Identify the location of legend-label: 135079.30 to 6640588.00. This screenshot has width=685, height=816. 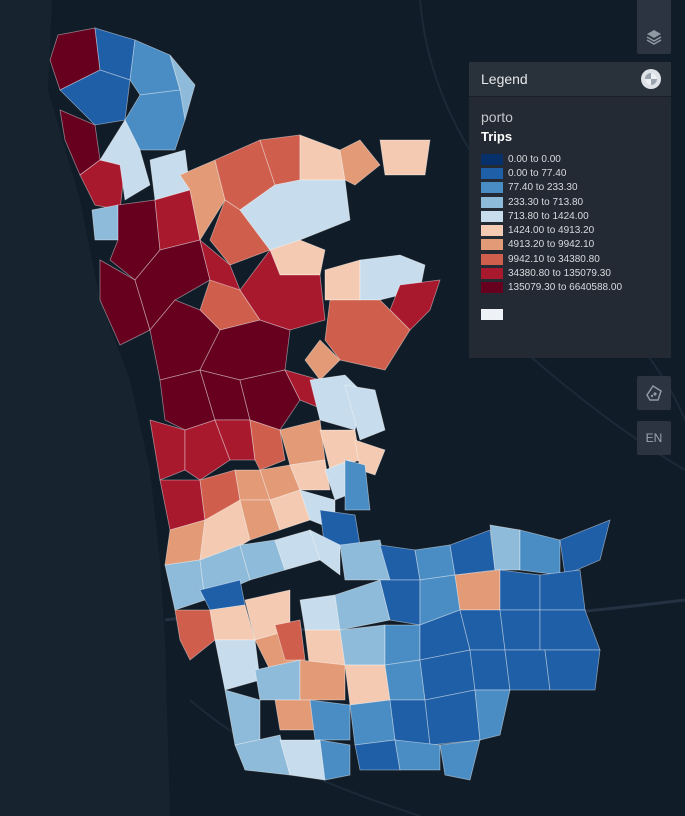
(565, 288).